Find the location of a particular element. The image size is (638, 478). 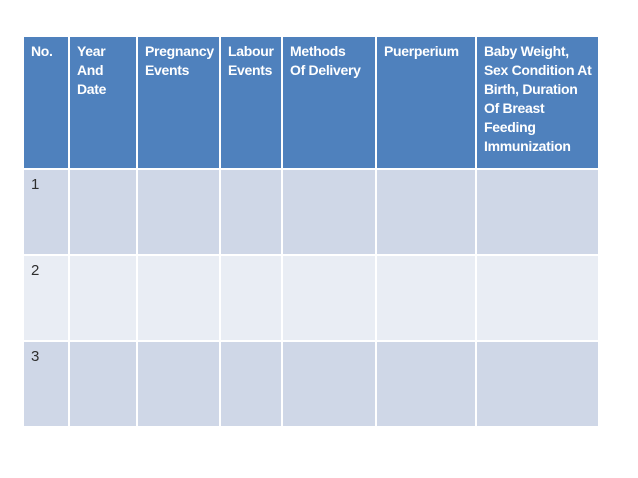

column-header-no: No. is located at coordinates (46, 102).